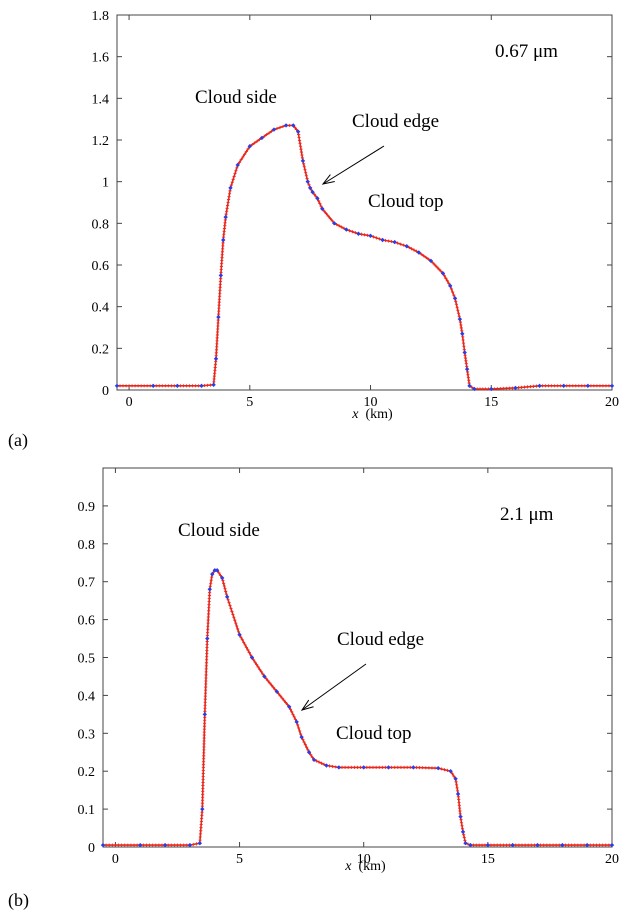 This screenshot has height=918, width=622. Describe the element at coordinates (239, 859) in the screenshot. I see `x-tick-label: 5` at that location.